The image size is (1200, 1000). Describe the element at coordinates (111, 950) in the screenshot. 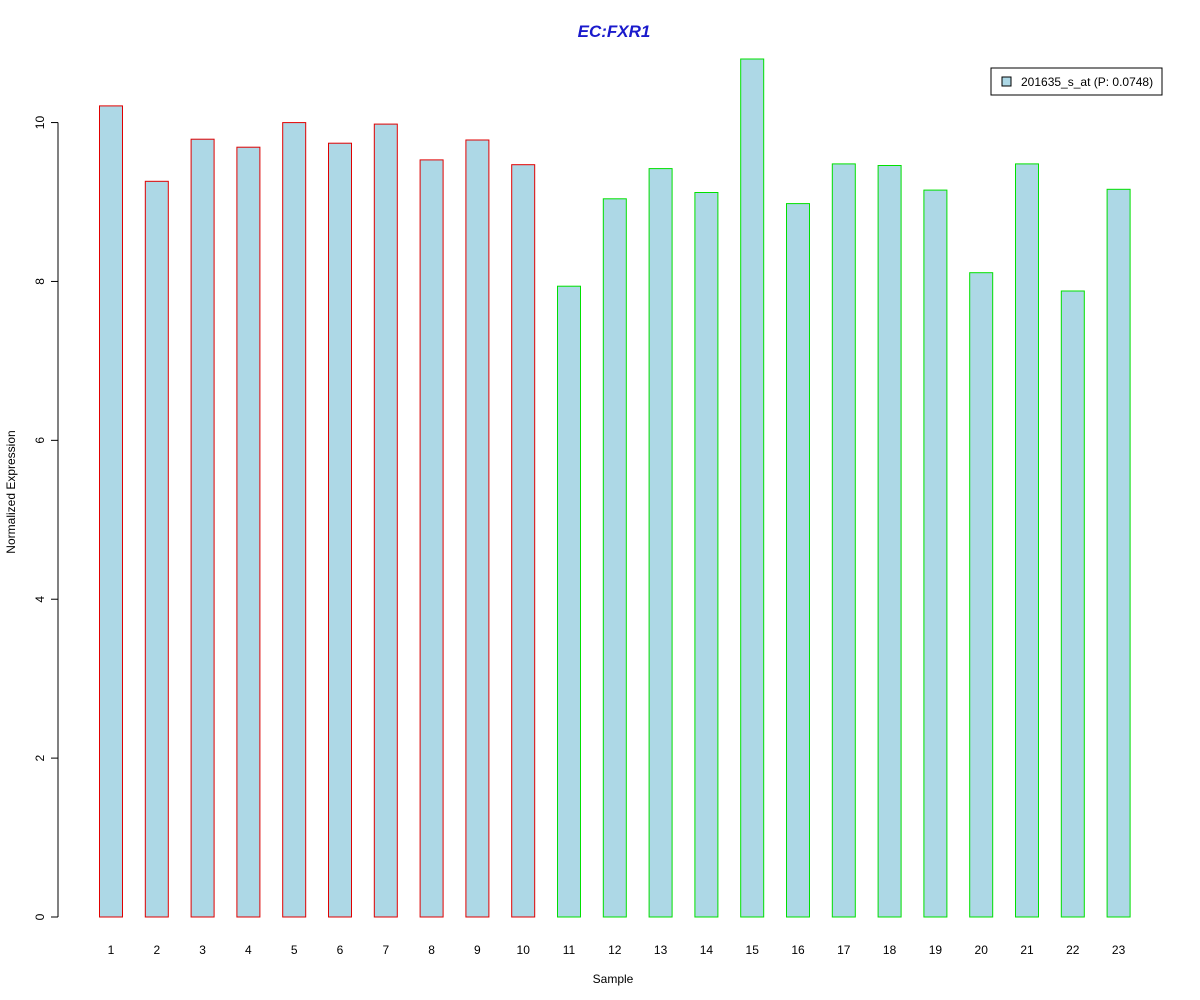

I see `x-tick-label: 1` at that location.